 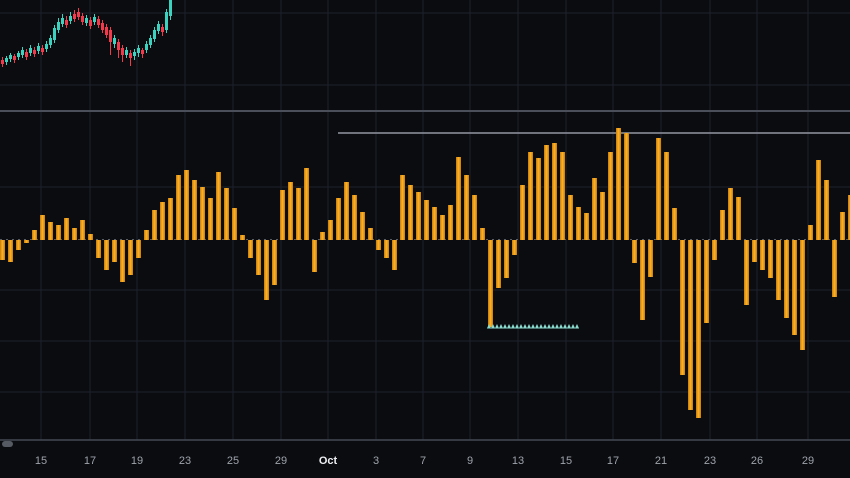 What do you see at coordinates (423, 461) in the screenshot?
I see `time-axis-label: 7` at bounding box center [423, 461].